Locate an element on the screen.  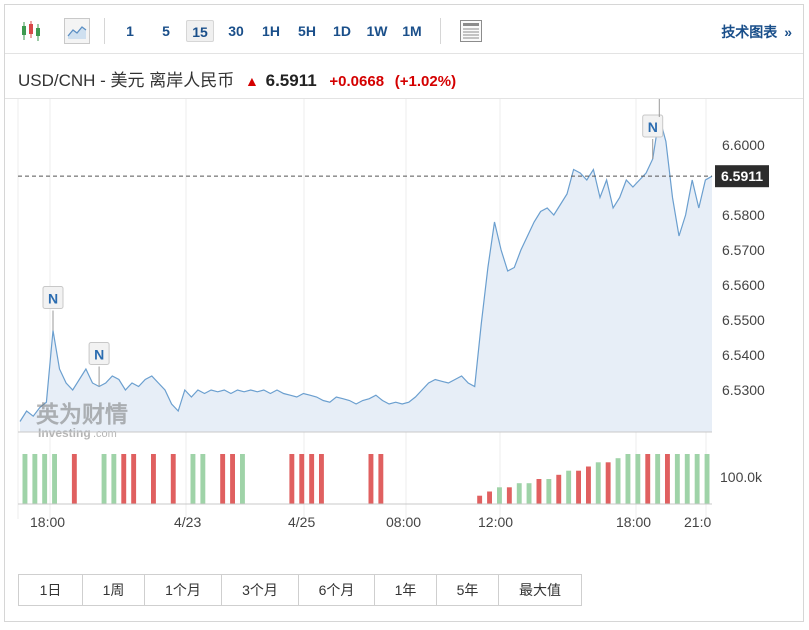
y-tick-label: 6.5700 is located at coordinates (743, 250).